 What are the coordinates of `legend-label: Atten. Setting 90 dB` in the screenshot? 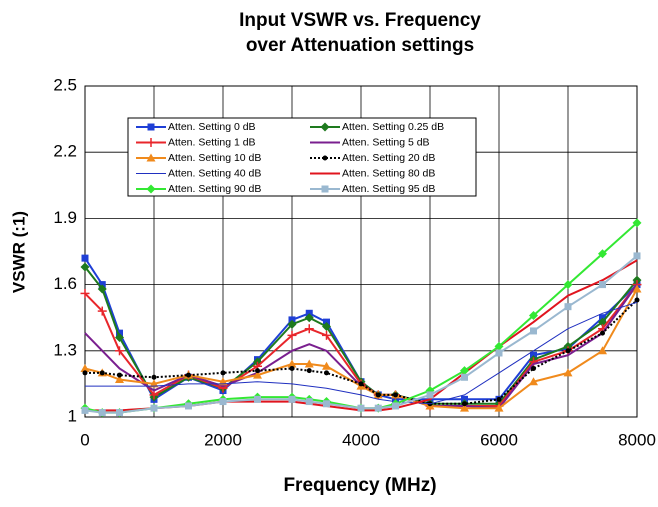 It's located at (214, 189).